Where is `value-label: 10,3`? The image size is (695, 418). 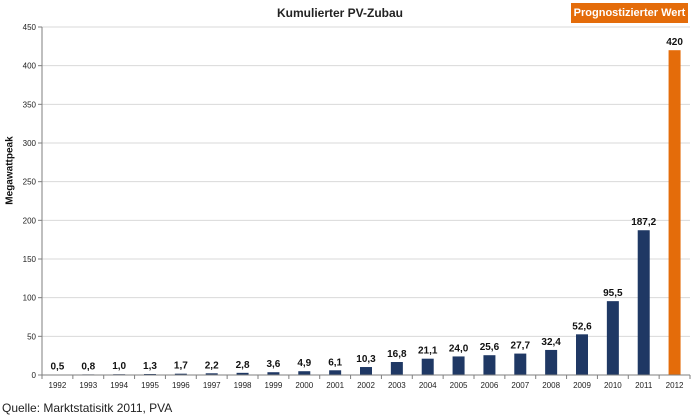 value-label: 10,3 is located at coordinates (366, 359).